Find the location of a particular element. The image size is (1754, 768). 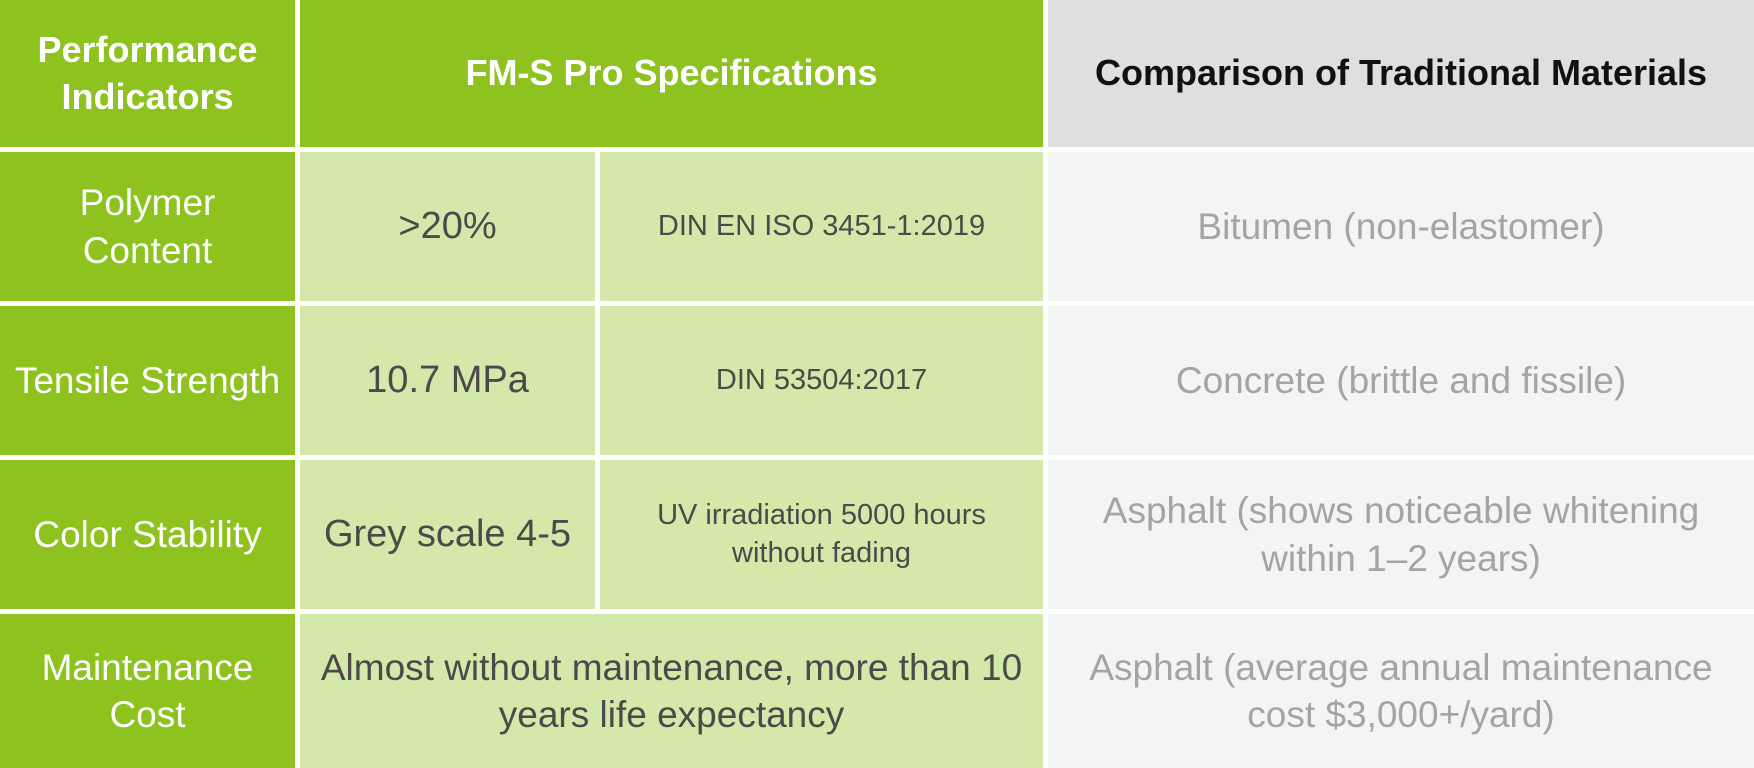

header-traditional-materials: Comparison of Traditional Materials is located at coordinates (1401, 76).